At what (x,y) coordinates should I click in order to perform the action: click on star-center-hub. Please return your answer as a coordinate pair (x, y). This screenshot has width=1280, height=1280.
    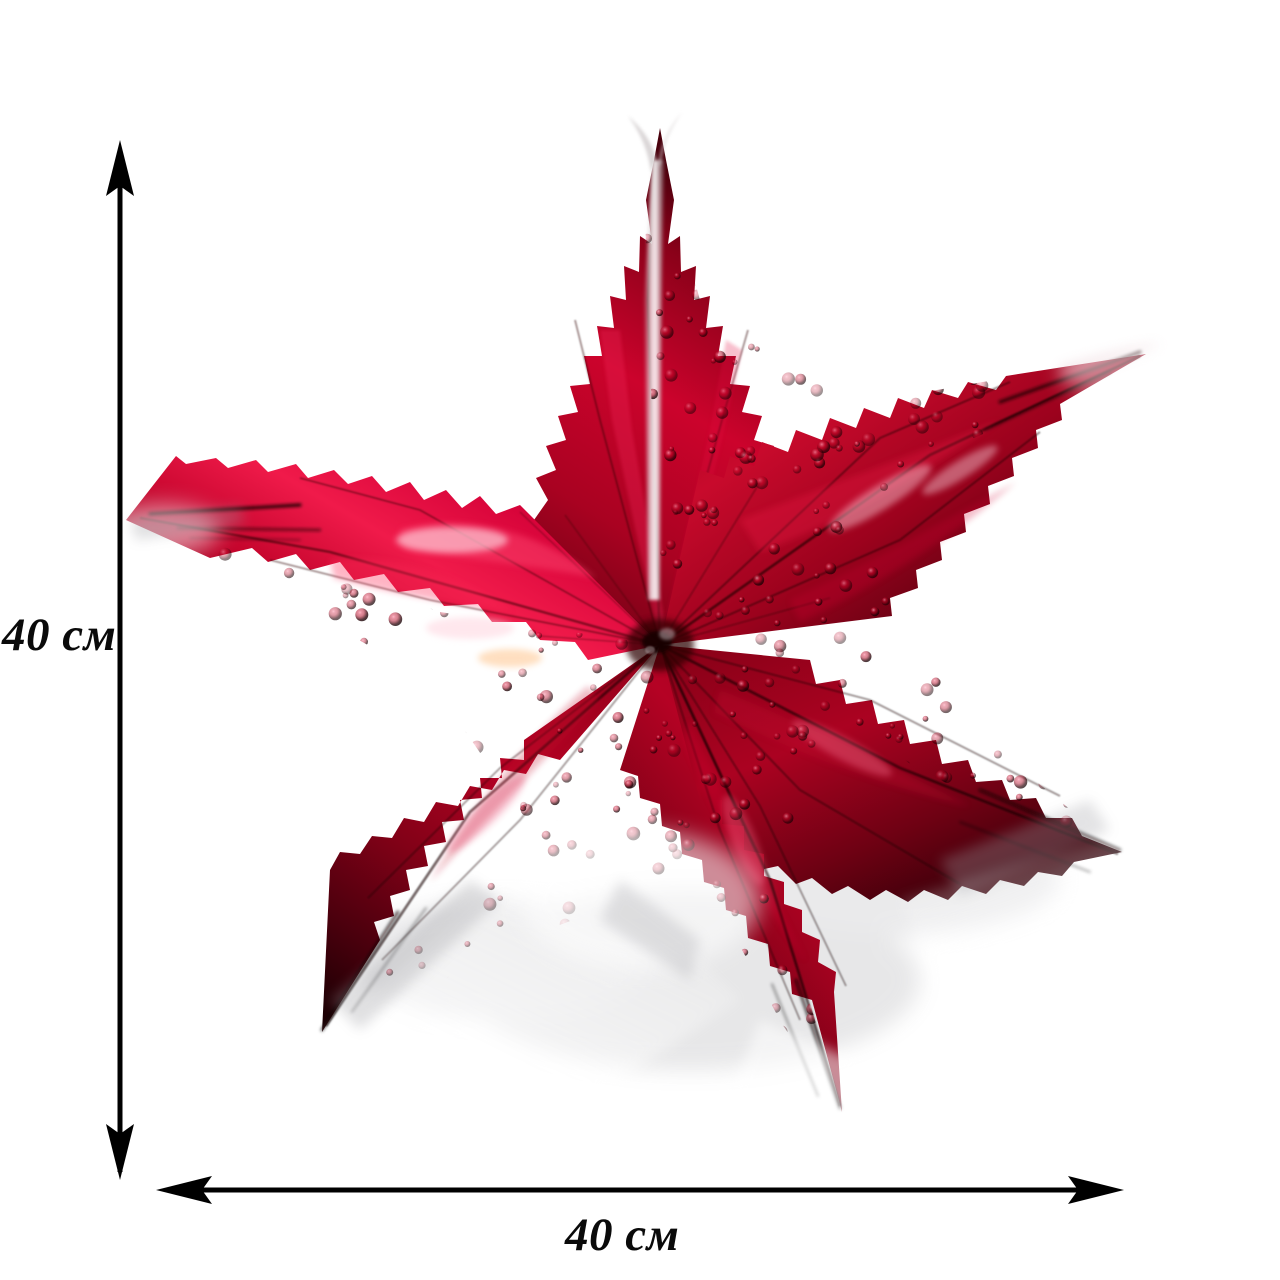
    Looking at the image, I should click on (660, 645).